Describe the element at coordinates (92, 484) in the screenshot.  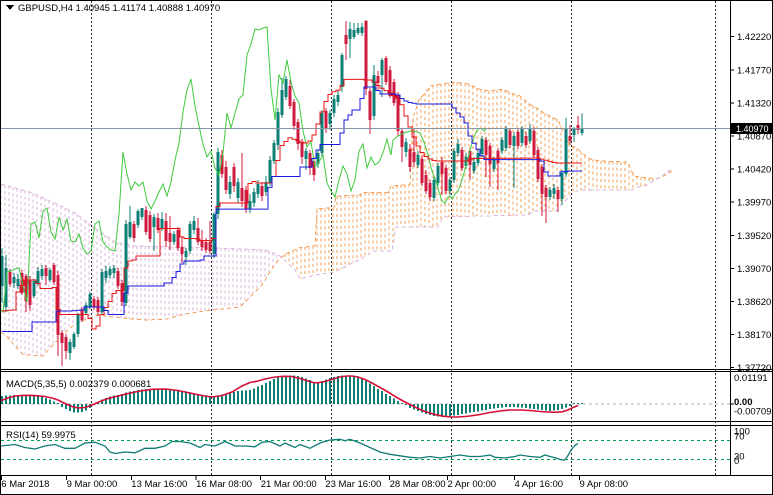
I see `svg-text: 9 Mar 00:00` at that location.